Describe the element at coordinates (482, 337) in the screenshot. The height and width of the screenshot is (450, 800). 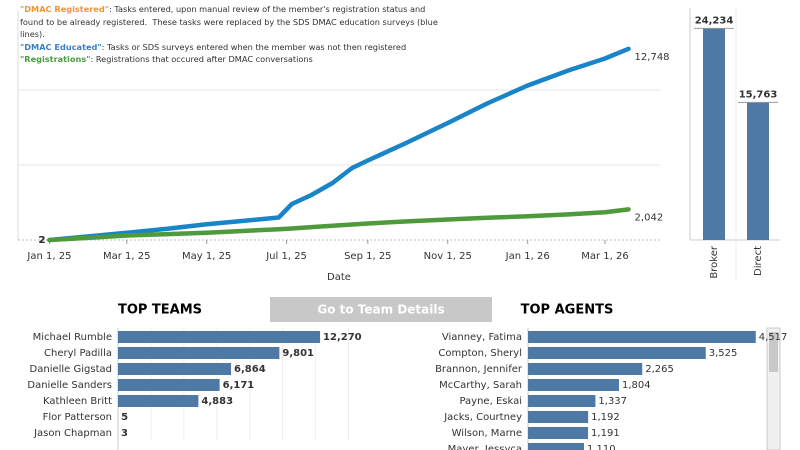
I see `y-tick-label: Vianney, Fatima` at that location.